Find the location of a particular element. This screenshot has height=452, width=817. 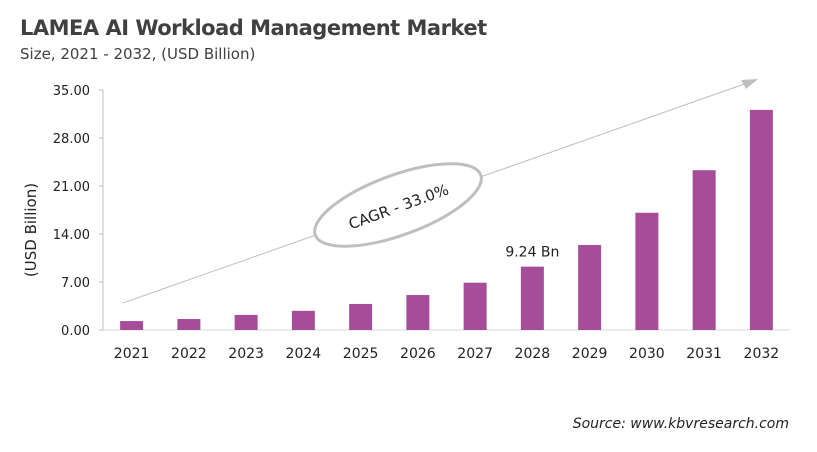

x-tick-label: 2032 is located at coordinates (762, 354).